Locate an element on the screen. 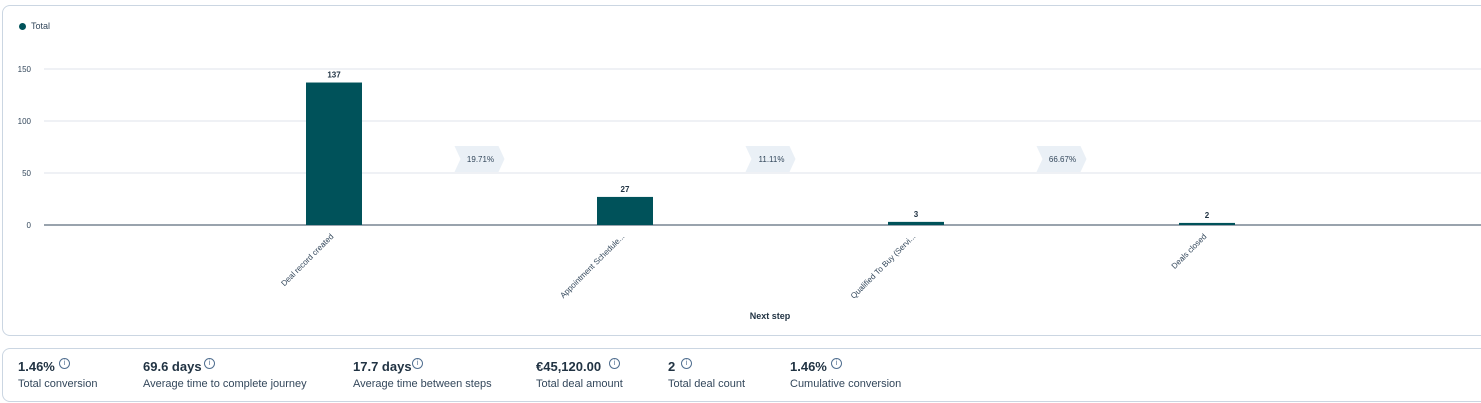 Image resolution: width=1481 pixels, height=403 pixels. stat-label: Average time to complete journey is located at coordinates (225, 384).